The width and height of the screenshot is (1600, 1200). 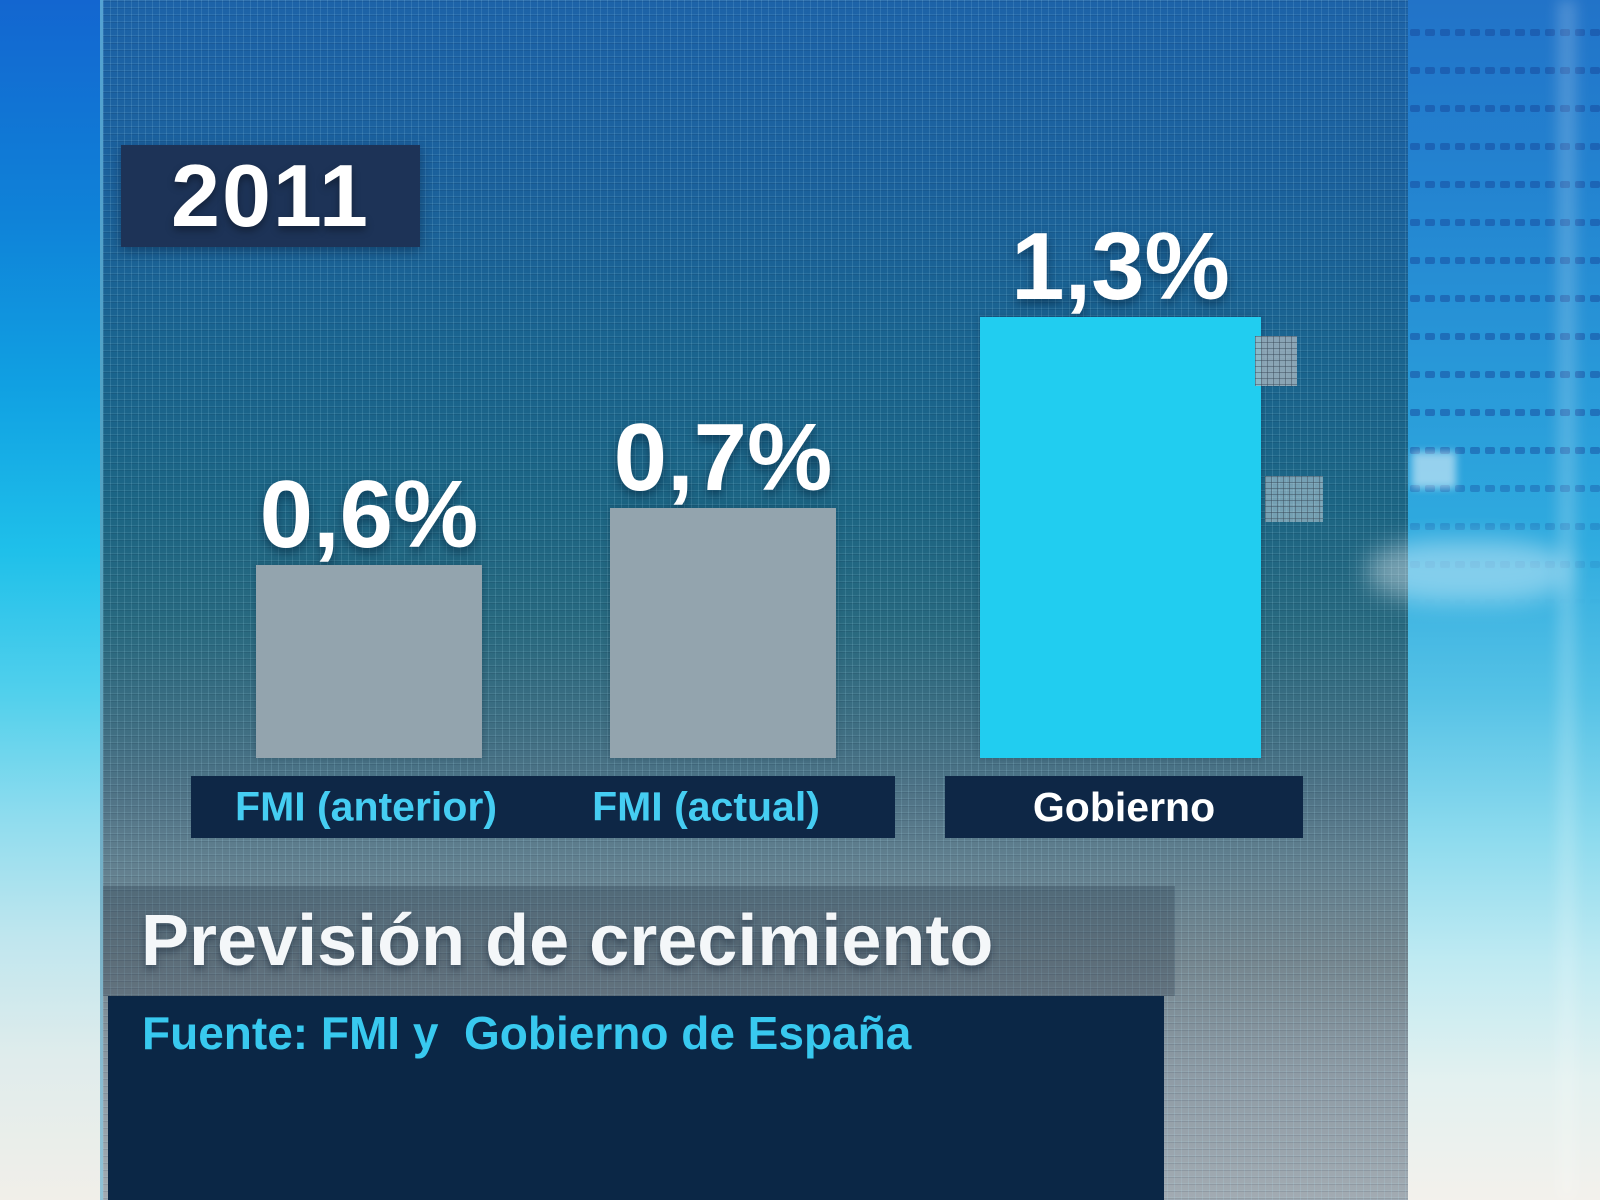 I want to click on highlight-patch, so click(x=1434, y=470).